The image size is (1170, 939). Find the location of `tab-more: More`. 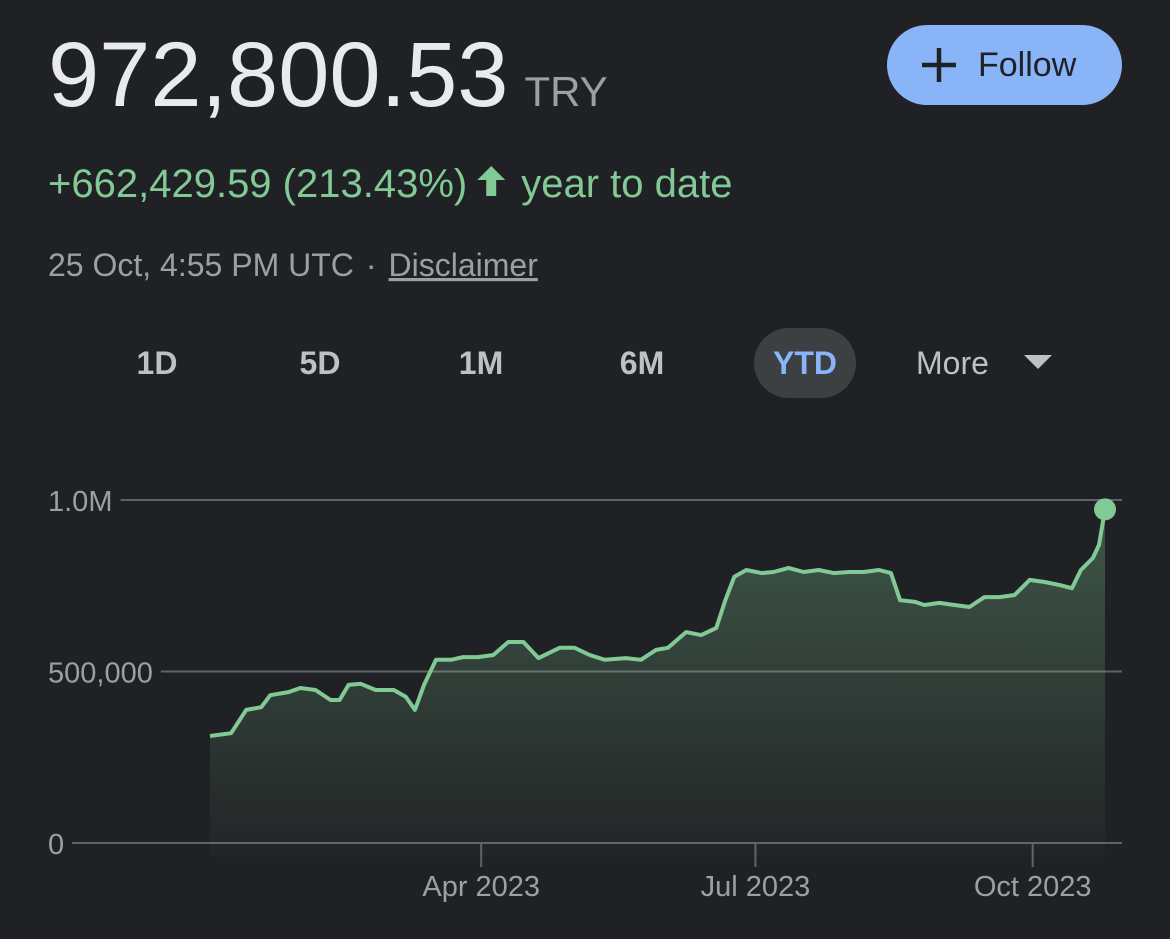

tab-more: More is located at coordinates (952, 363).